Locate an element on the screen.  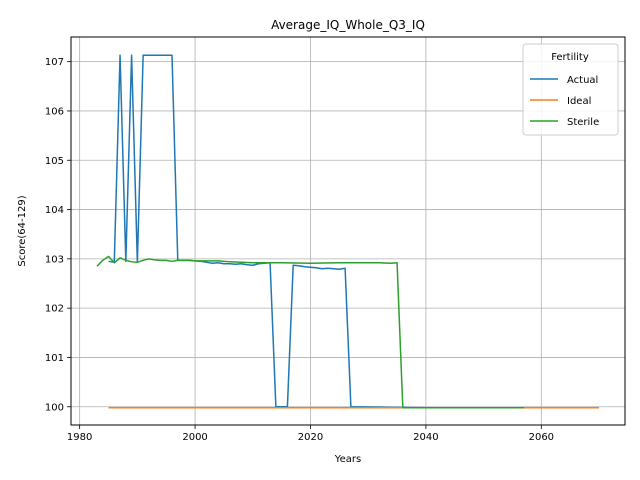
y-tick-label: 103 is located at coordinates (54, 259).